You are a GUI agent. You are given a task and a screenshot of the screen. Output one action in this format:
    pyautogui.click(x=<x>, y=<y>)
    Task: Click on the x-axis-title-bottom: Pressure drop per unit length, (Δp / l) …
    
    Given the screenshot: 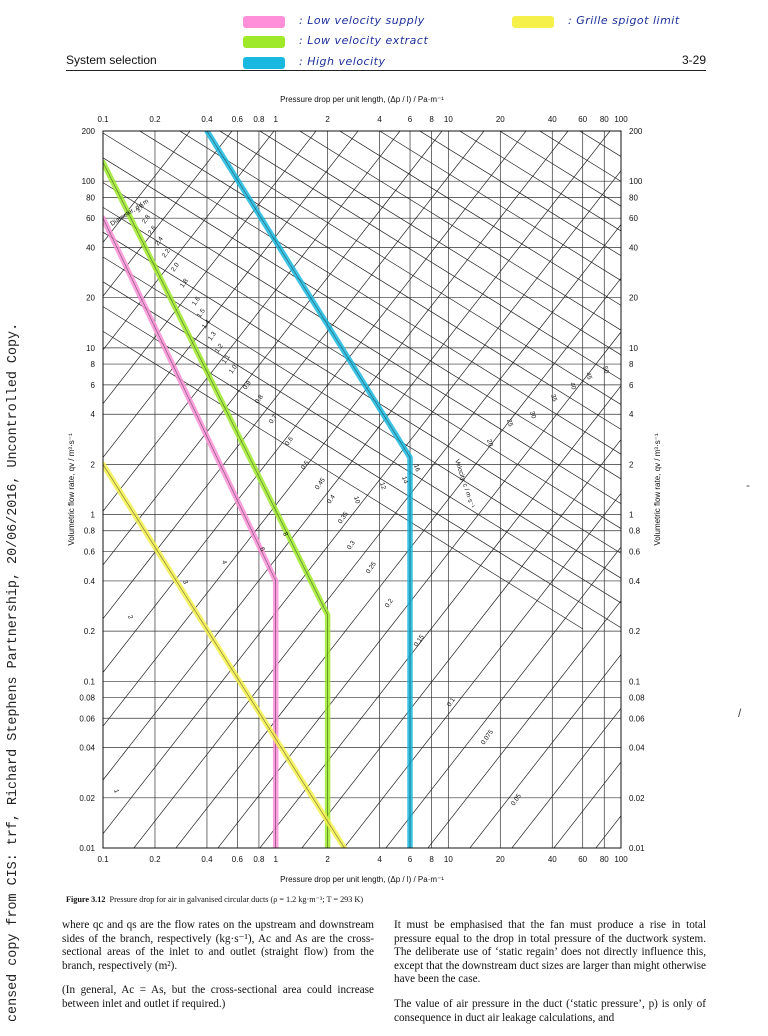 What is the action you would take?
    pyautogui.click(x=362, y=879)
    